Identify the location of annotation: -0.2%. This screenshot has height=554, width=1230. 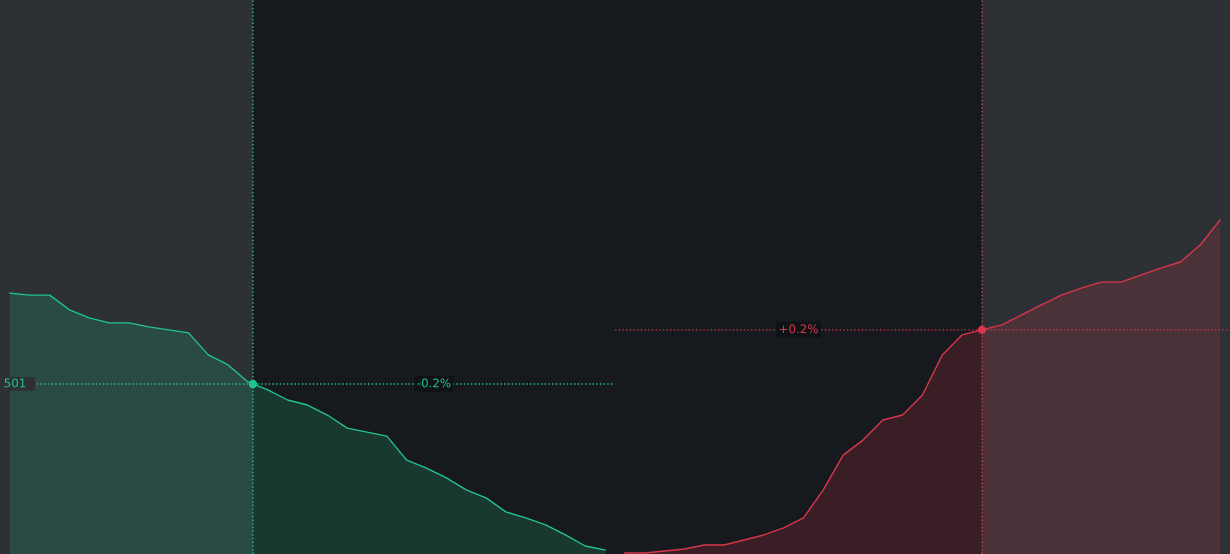
(434, 383).